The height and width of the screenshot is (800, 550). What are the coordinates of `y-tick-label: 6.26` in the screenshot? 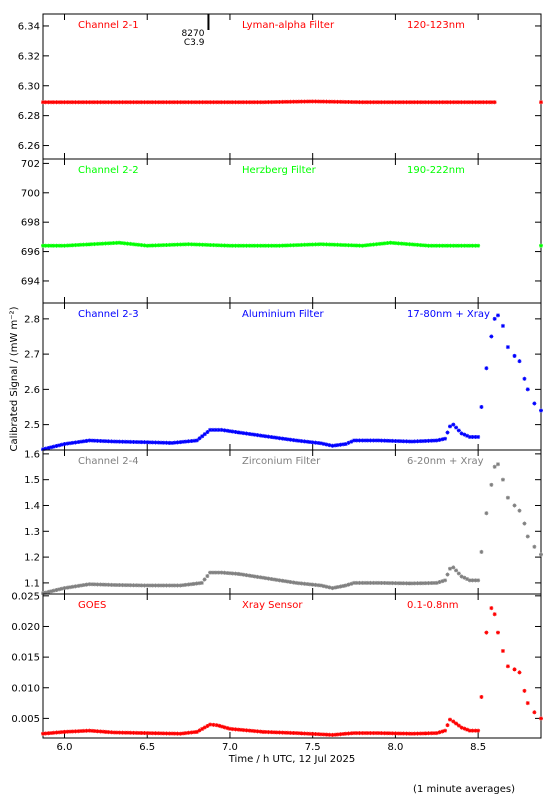 It's located at (29, 146).